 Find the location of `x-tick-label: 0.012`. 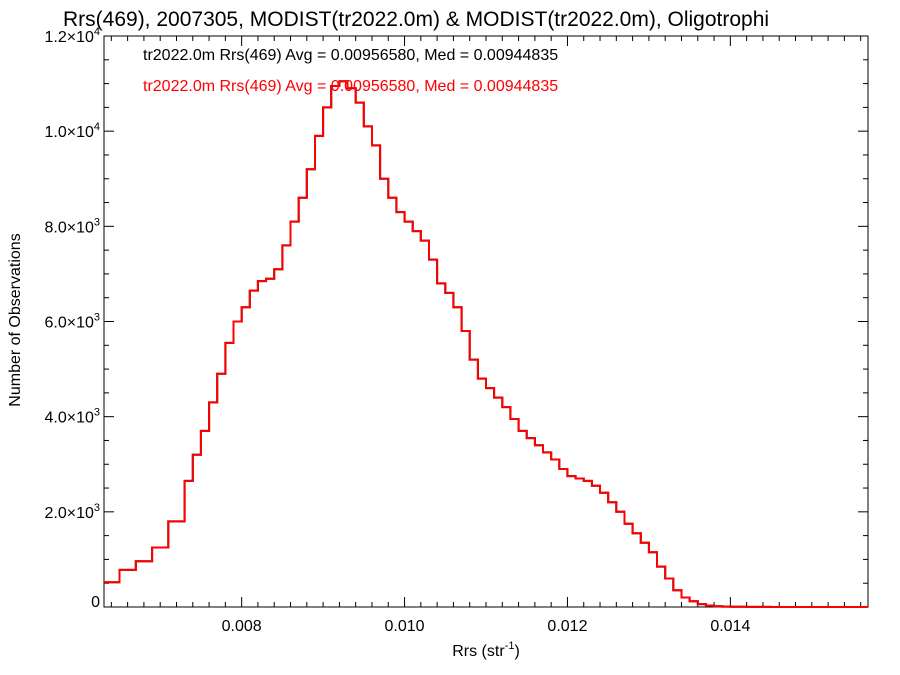

x-tick-label: 0.012 is located at coordinates (567, 626).